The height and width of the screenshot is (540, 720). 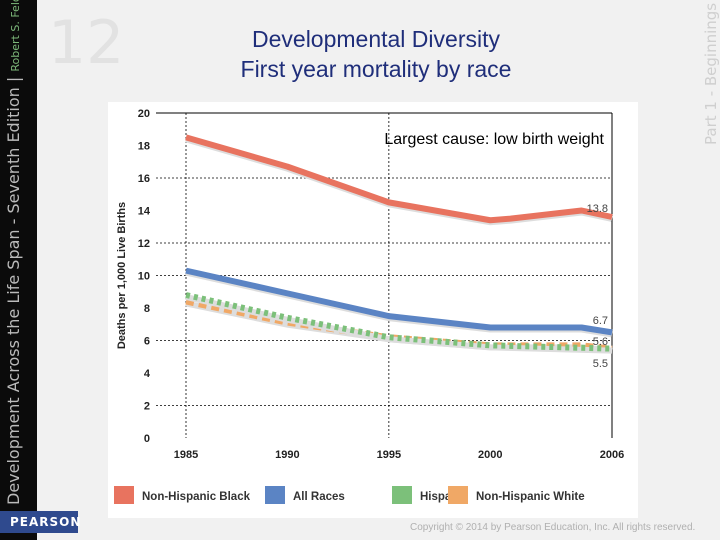 I want to click on y-tick-label: 16, so click(x=144, y=179).